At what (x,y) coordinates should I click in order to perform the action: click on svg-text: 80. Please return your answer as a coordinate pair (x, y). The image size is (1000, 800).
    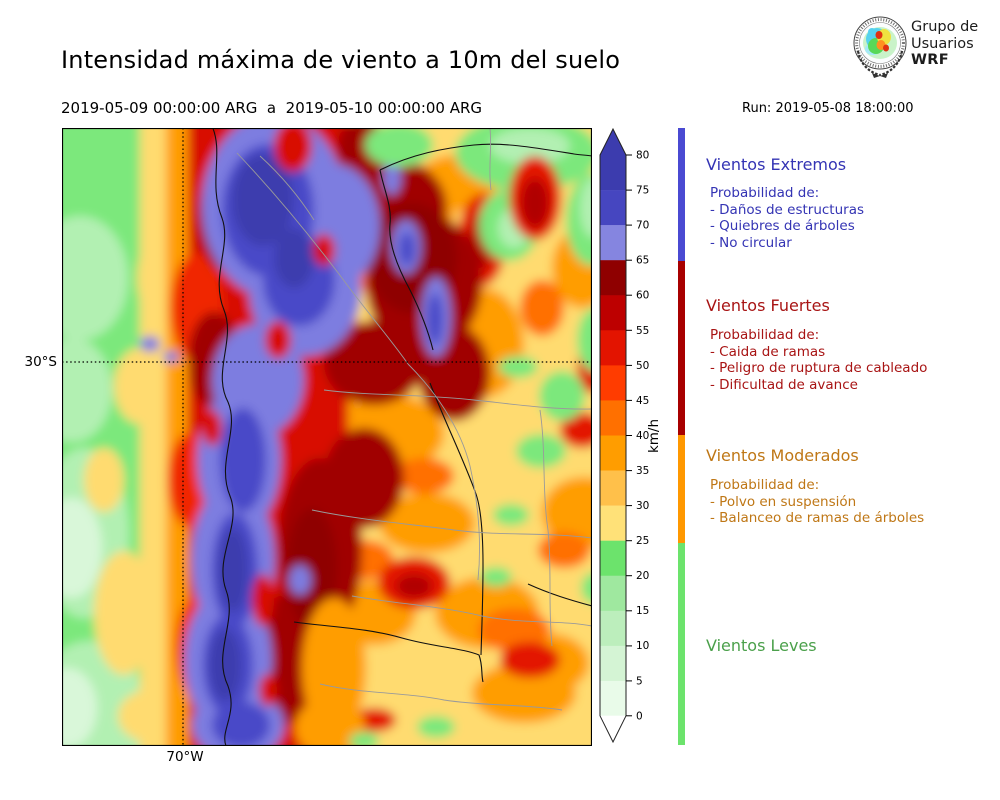
    Looking at the image, I should click on (642, 156).